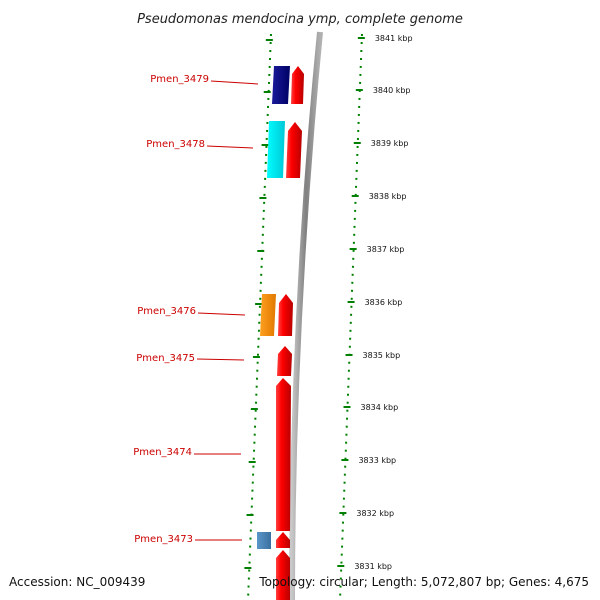 Image resolution: width=600 pixels, height=600 pixels. What do you see at coordinates (392, 90) in the screenshot?
I see `scale-tick-label: 3840 kbp` at bounding box center [392, 90].